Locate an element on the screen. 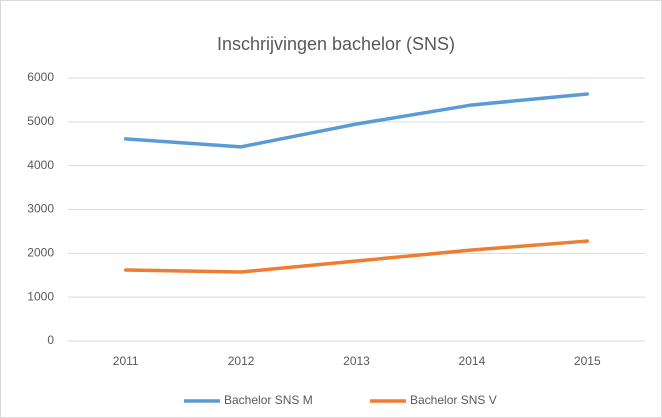 This screenshot has width=662, height=418. y-tick-label: 6000 is located at coordinates (40, 77).